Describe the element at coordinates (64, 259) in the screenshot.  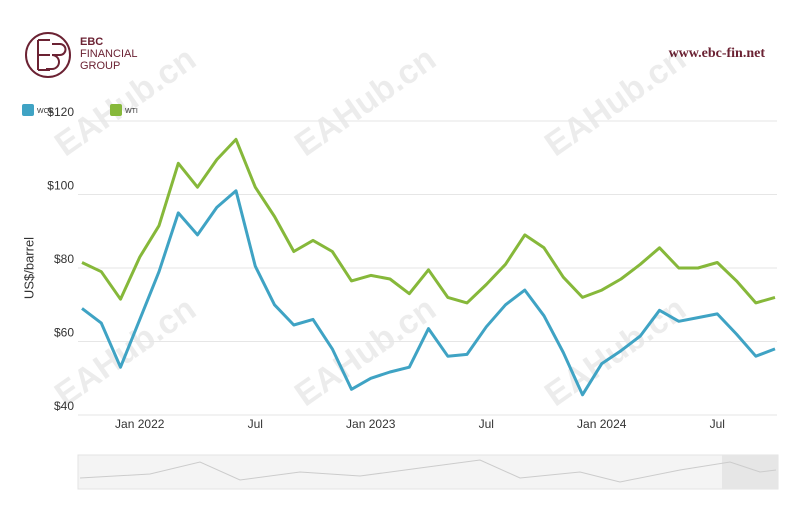
I see `y-tick-label: $80` at that location.